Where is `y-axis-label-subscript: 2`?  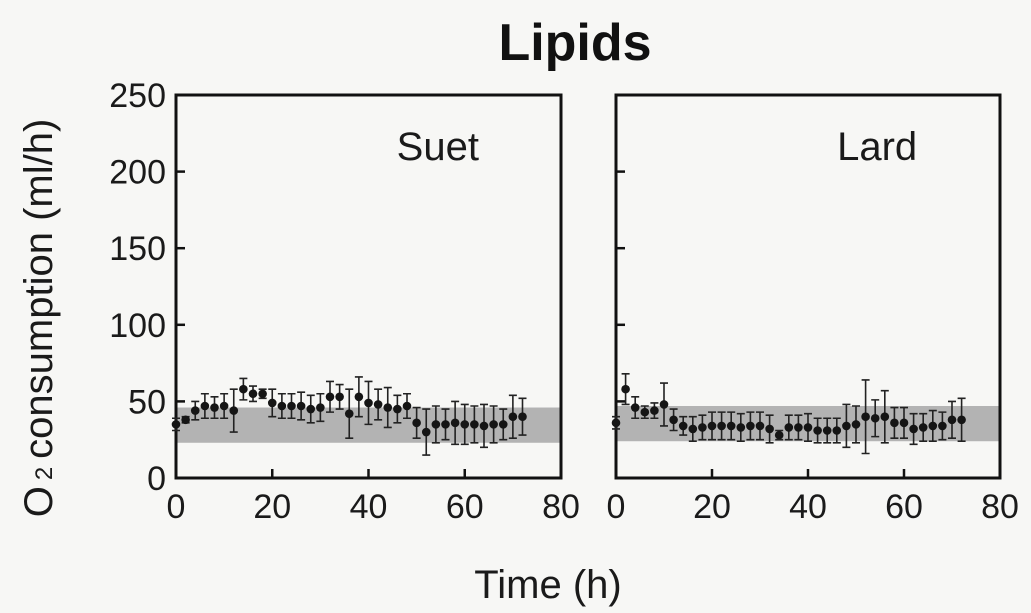
y-axis-label-subscript: 2 is located at coordinates (44, 473).